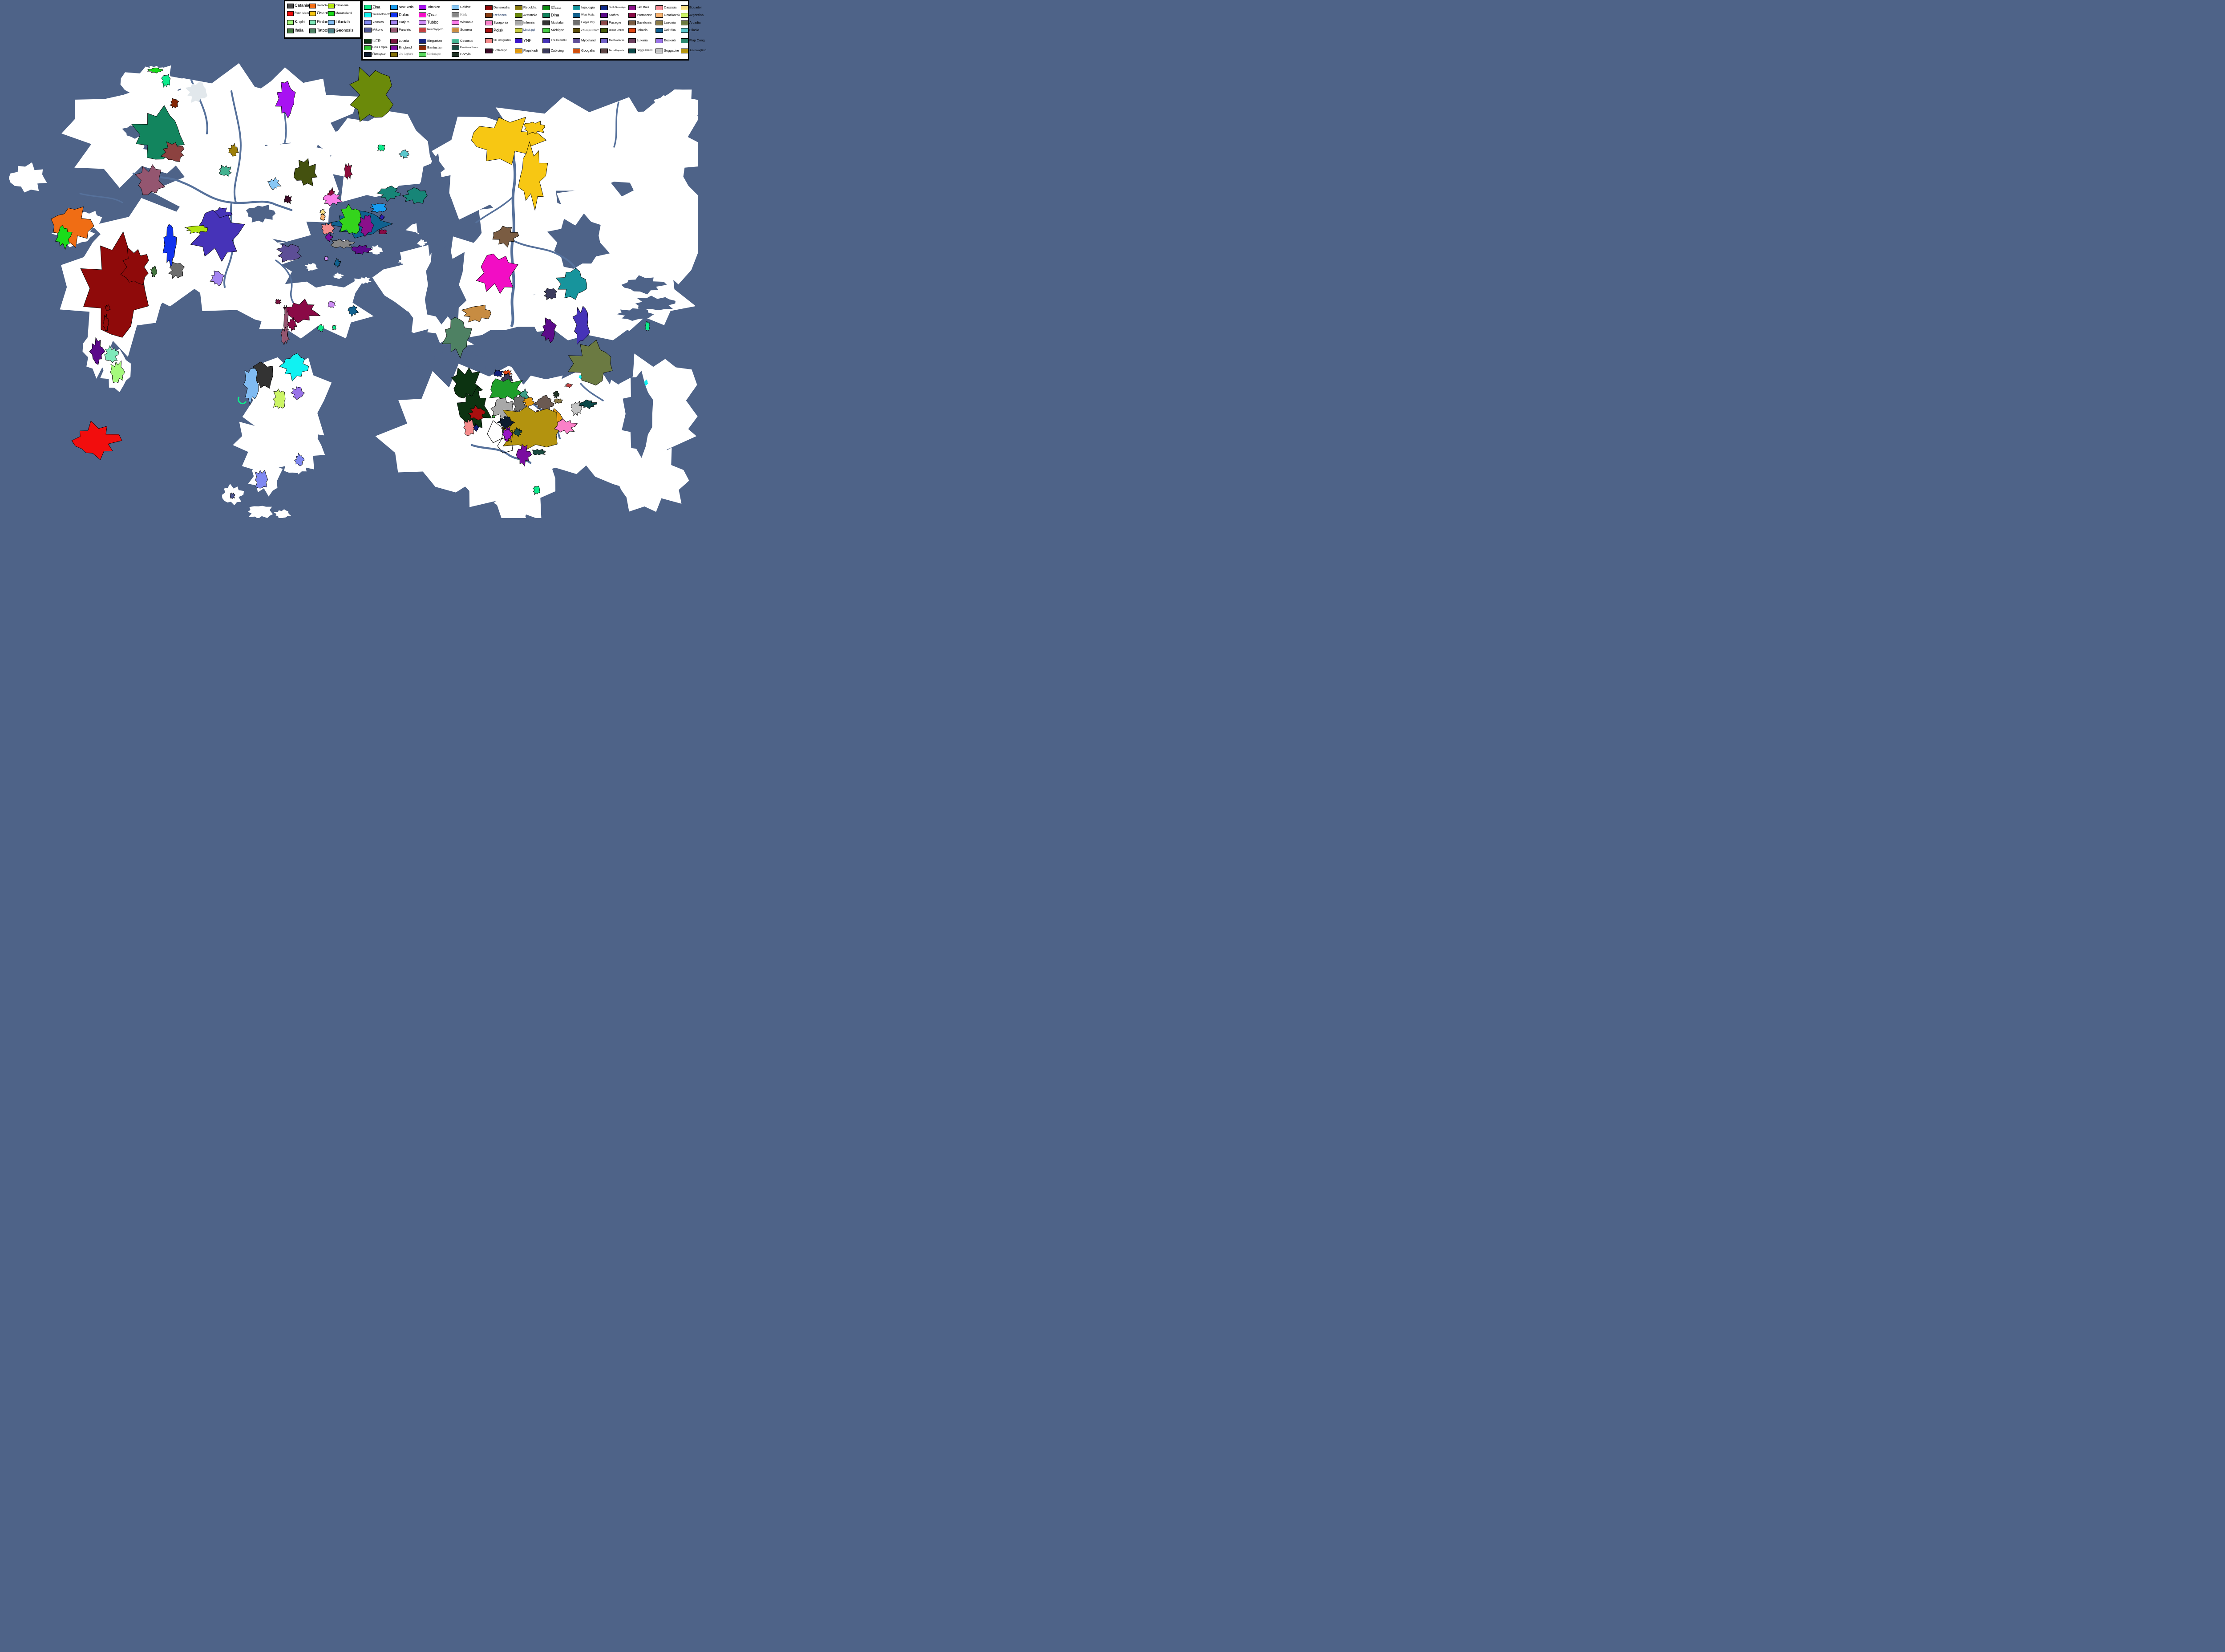  Describe the element at coordinates (505, 237) in the screenshot. I see `region-savalonia-east` at that location.